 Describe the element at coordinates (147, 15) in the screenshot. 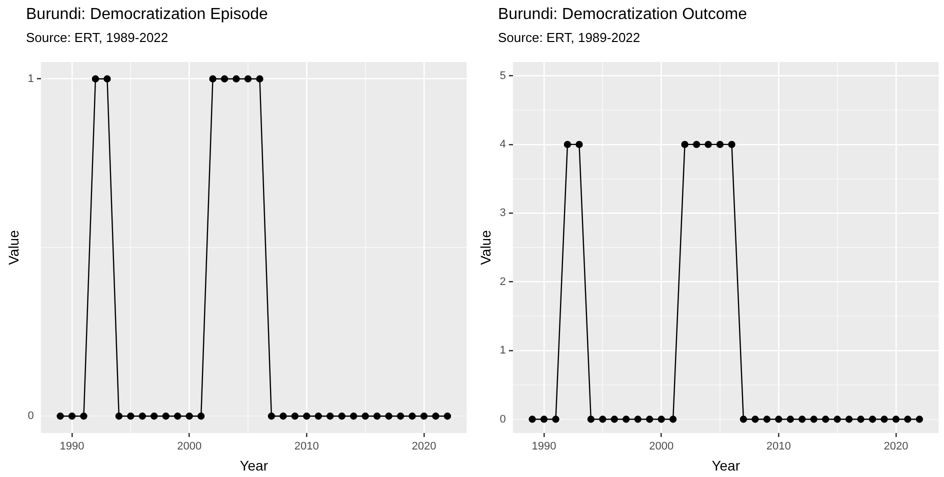

I see `chart-title: Burundi: Democratization Episode` at that location.